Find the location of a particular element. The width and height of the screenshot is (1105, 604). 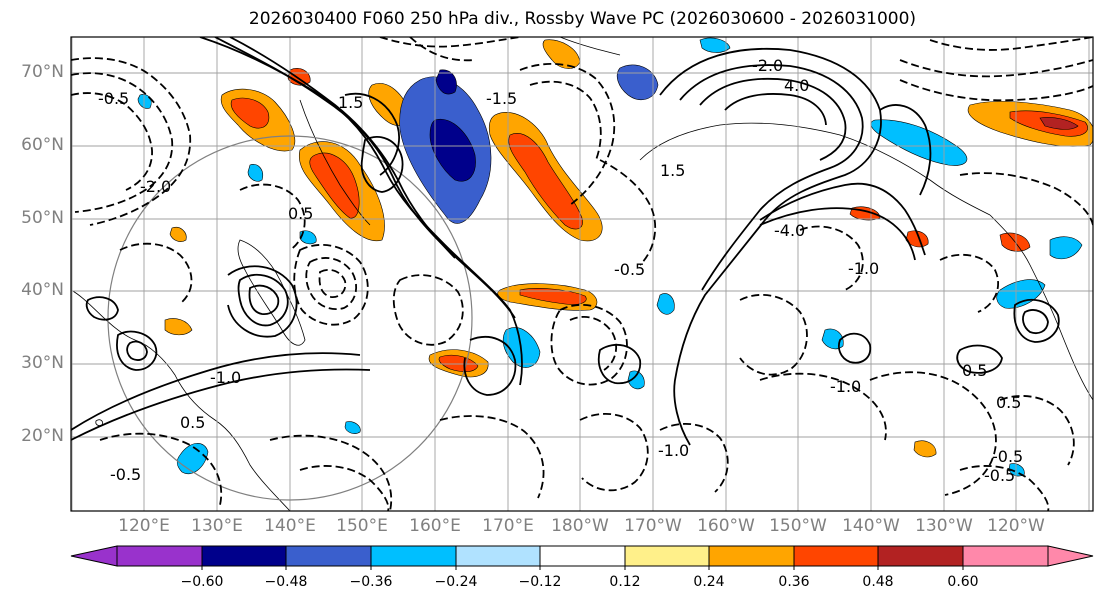

colorbar-tick-label: 0.60 is located at coordinates (963, 582).